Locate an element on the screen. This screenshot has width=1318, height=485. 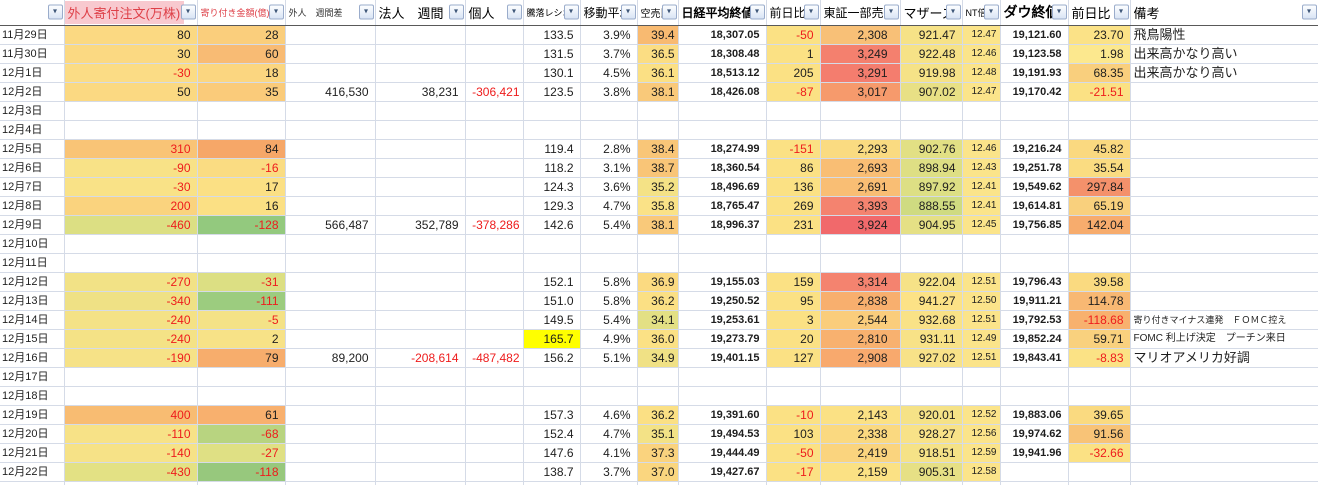
cell-c: 61 is located at coordinates (241, 415).